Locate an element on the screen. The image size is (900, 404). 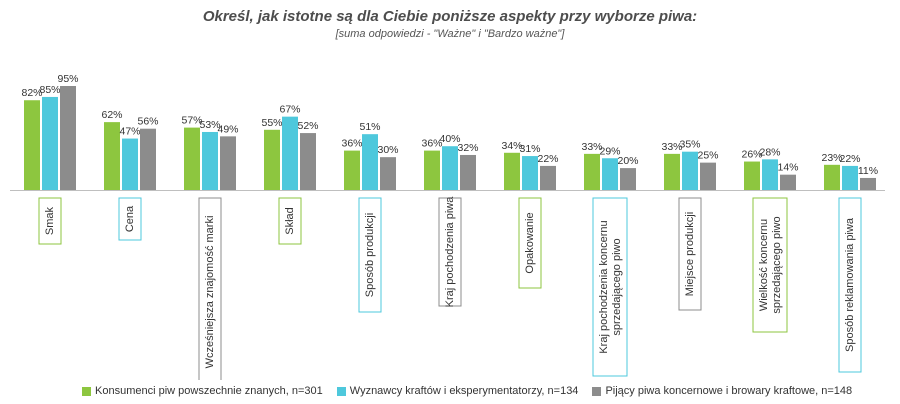
category-label-11: Sposób reklamowania piwa is located at coordinates (850, 285).